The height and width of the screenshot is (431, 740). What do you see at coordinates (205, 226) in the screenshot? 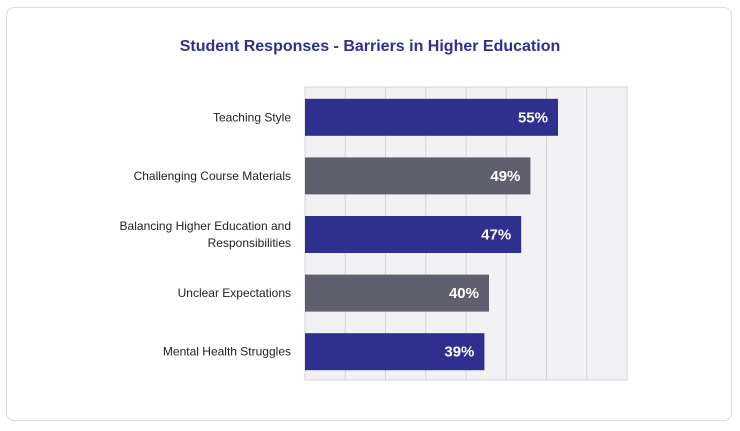
I see `category-label-line: Balancing Higher Education and` at bounding box center [205, 226].